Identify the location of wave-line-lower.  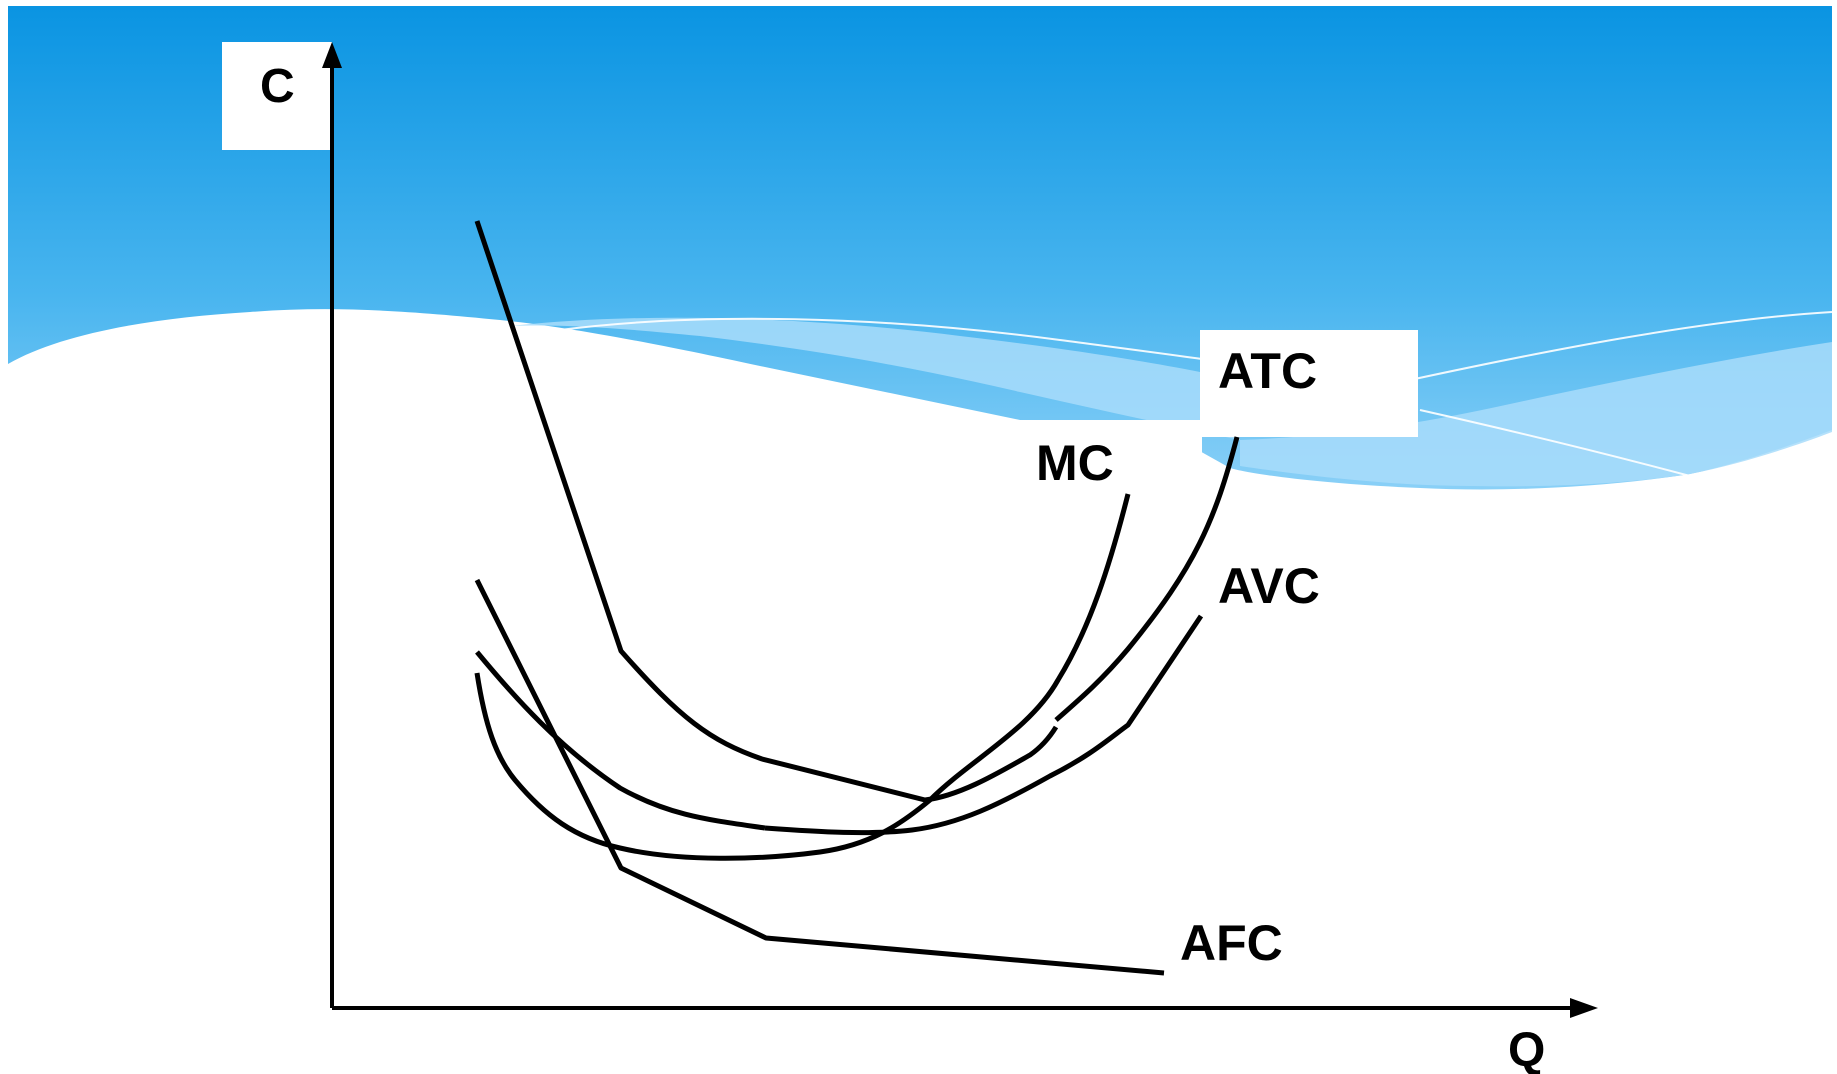
(1555, 443).